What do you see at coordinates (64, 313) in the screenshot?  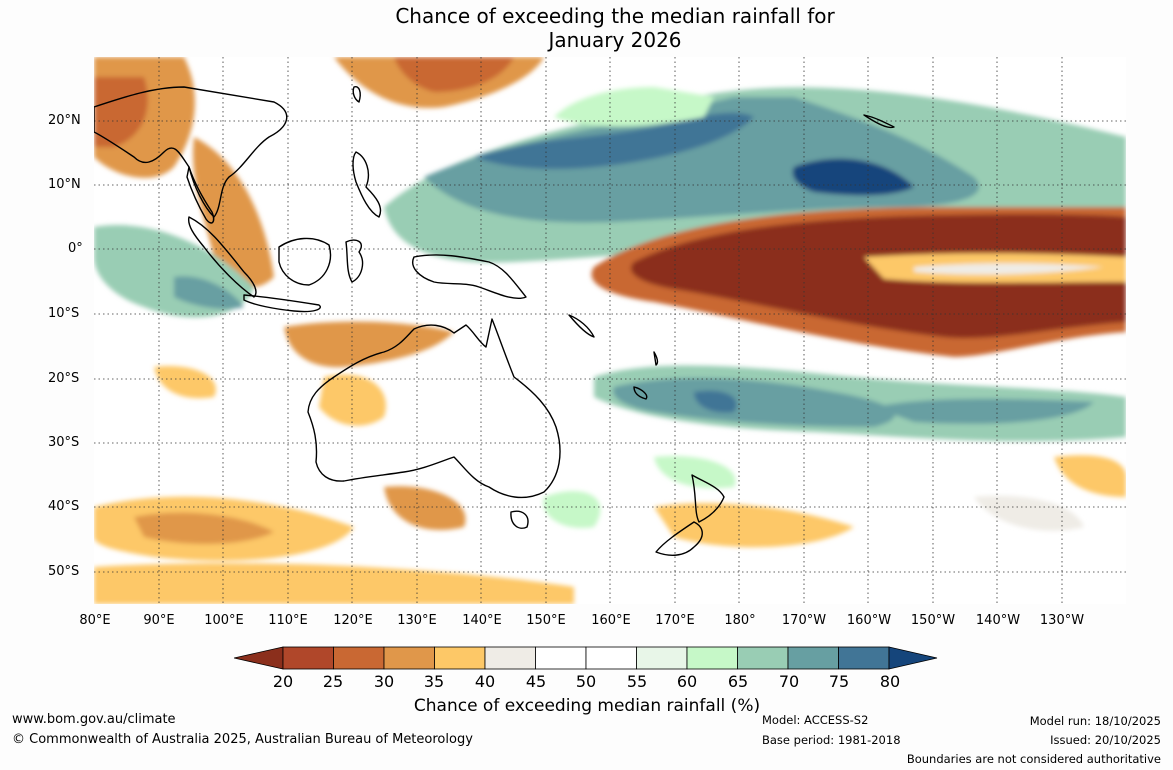 I see `lat-label-10s: 10°S` at bounding box center [64, 313].